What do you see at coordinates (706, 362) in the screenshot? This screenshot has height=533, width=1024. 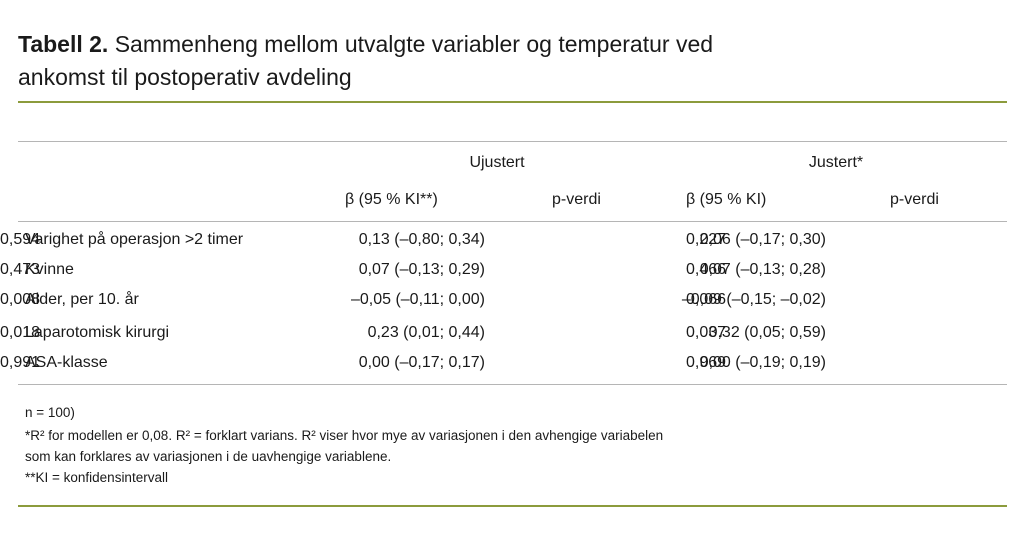 I see `cell: 0,969` at bounding box center [706, 362].